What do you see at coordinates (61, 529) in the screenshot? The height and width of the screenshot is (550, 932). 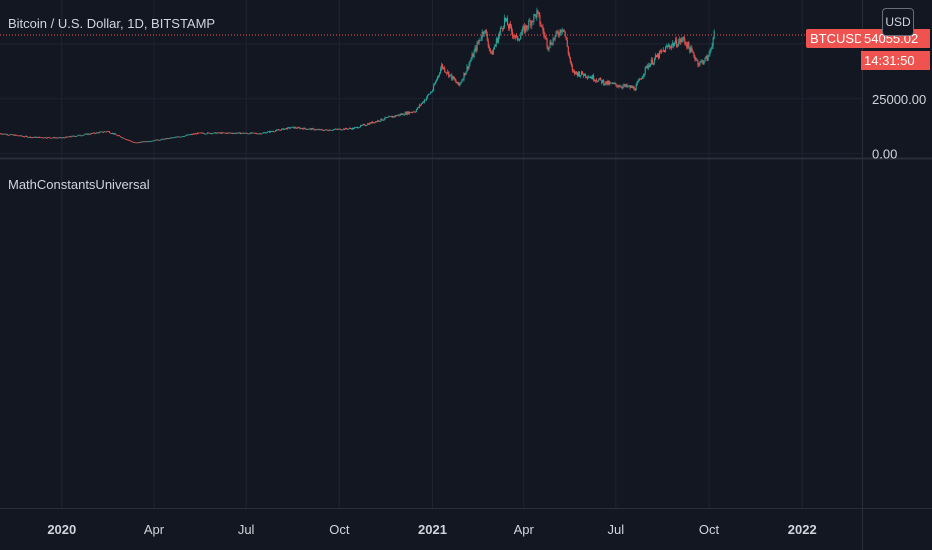 I see `x-tick-label-0: 2020` at bounding box center [61, 529].